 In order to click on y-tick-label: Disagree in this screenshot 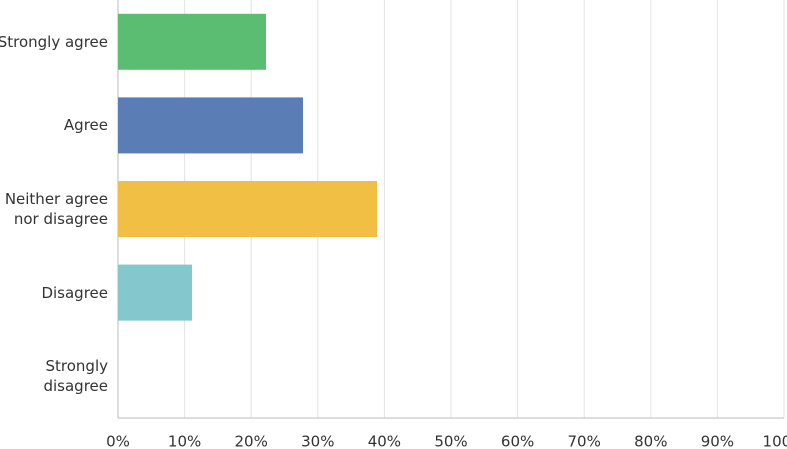, I will do `click(74, 292)`.